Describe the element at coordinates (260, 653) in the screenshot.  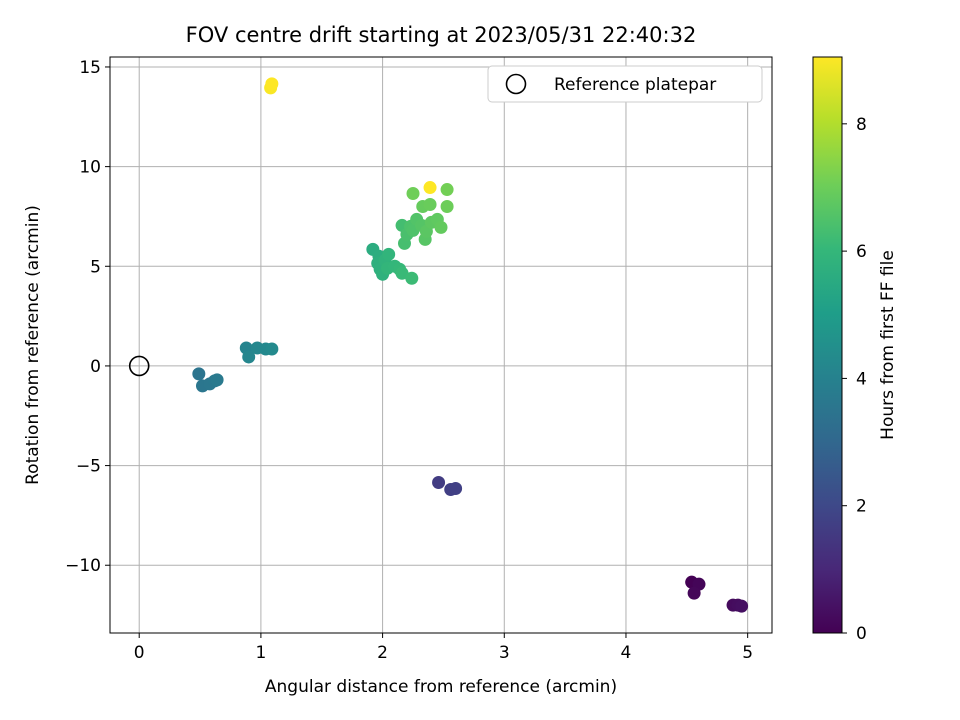
I see `x-tick-label: 1` at that location.